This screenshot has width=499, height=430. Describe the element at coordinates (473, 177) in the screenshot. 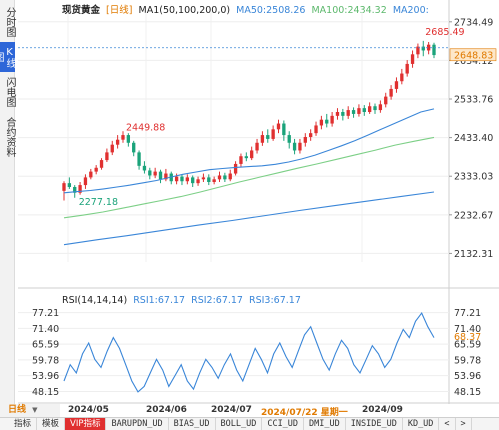

I see `price-tick-label: 2333.03` at that location.